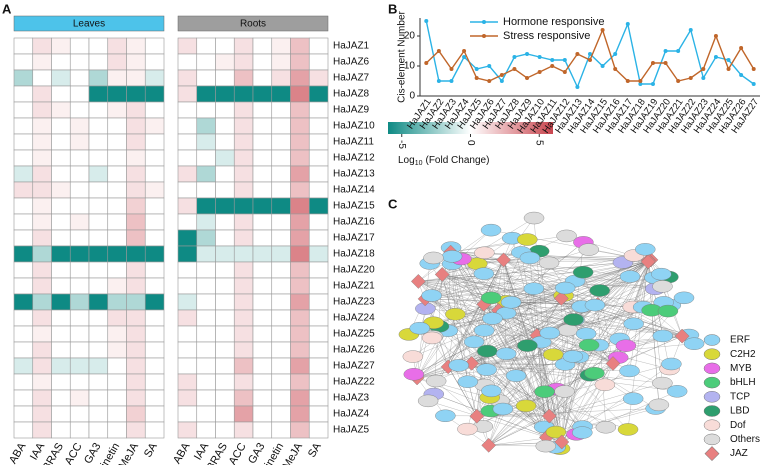 Image resolution: width=767 pixels, height=465 pixels. What do you see at coordinates (351, 110) in the screenshot?
I see `row-label: HaJAZ9` at bounding box center [351, 110].